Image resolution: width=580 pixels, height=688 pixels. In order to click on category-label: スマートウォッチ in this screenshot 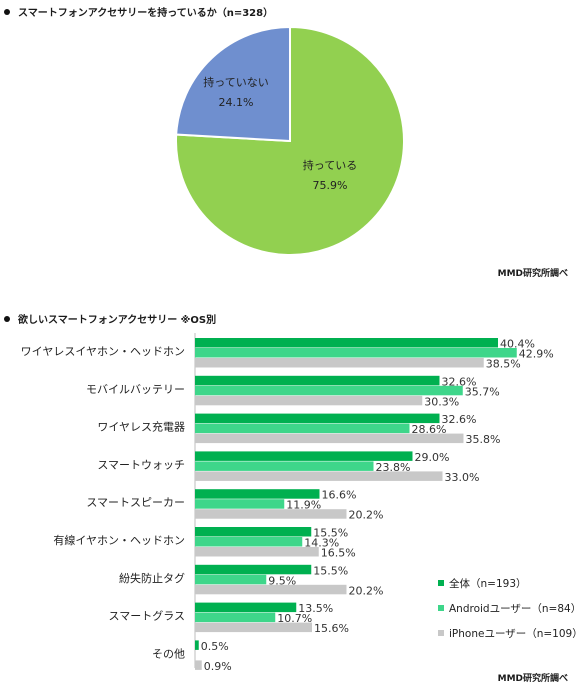, I will do `click(141, 464)`.